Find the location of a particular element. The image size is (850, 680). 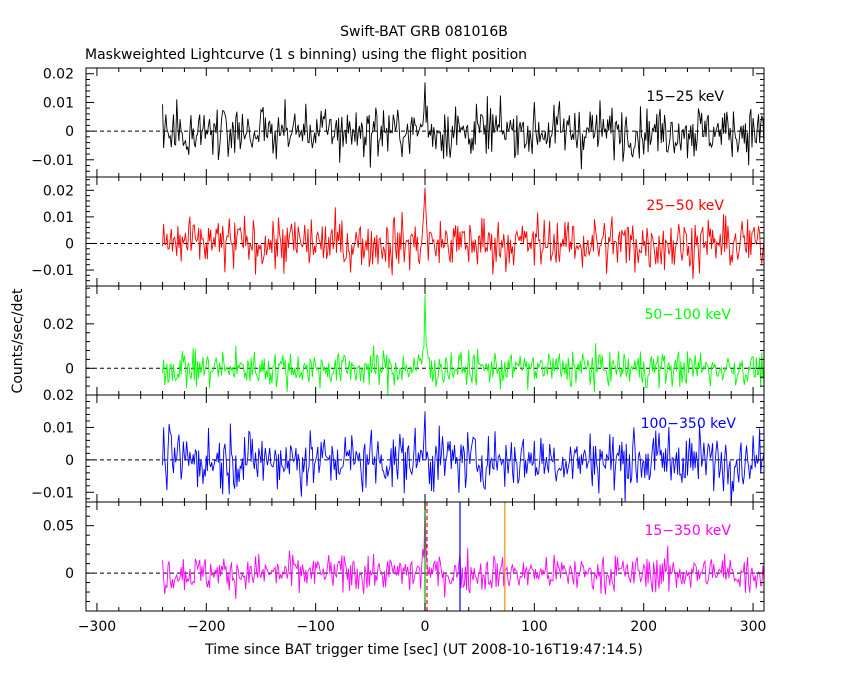

panel-1: −0.01 0 0.01 0.02 15−25 keV is located at coordinates (398, 122).